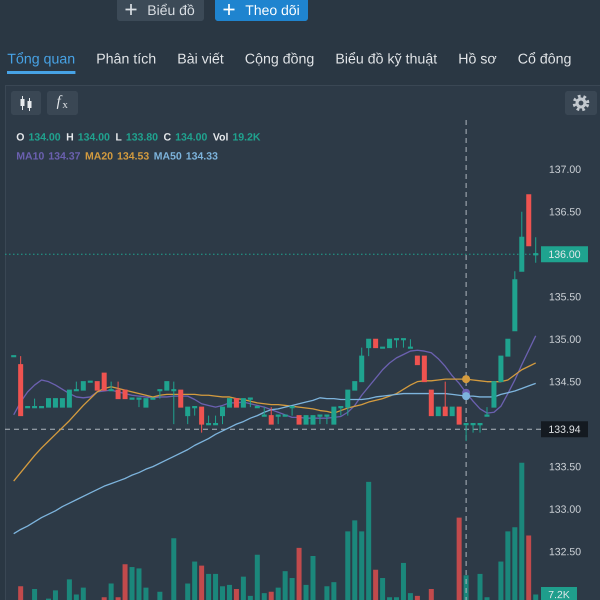  What do you see at coordinates (64, 156) in the screenshot?
I see `annotation: 134.37` at bounding box center [64, 156].